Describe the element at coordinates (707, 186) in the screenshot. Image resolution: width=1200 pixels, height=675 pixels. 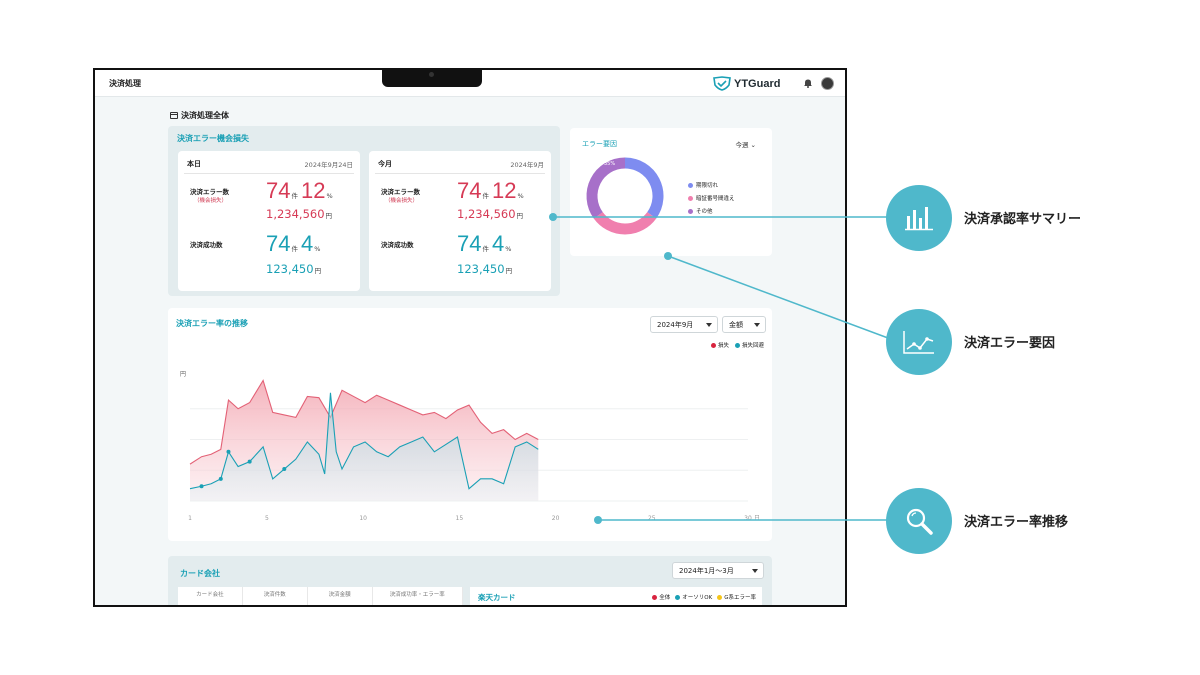
I see `legend-label: 期限切れ` at that location.